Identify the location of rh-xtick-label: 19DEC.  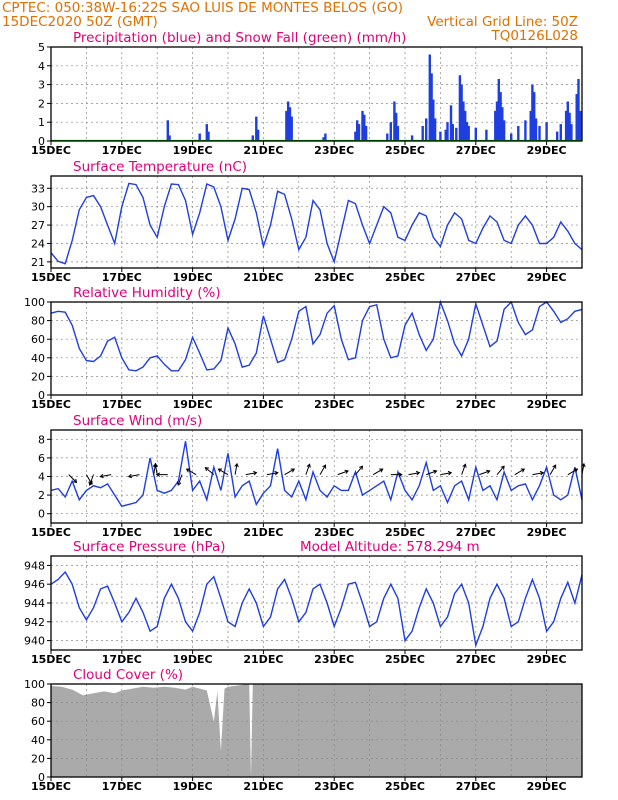
(193, 404).